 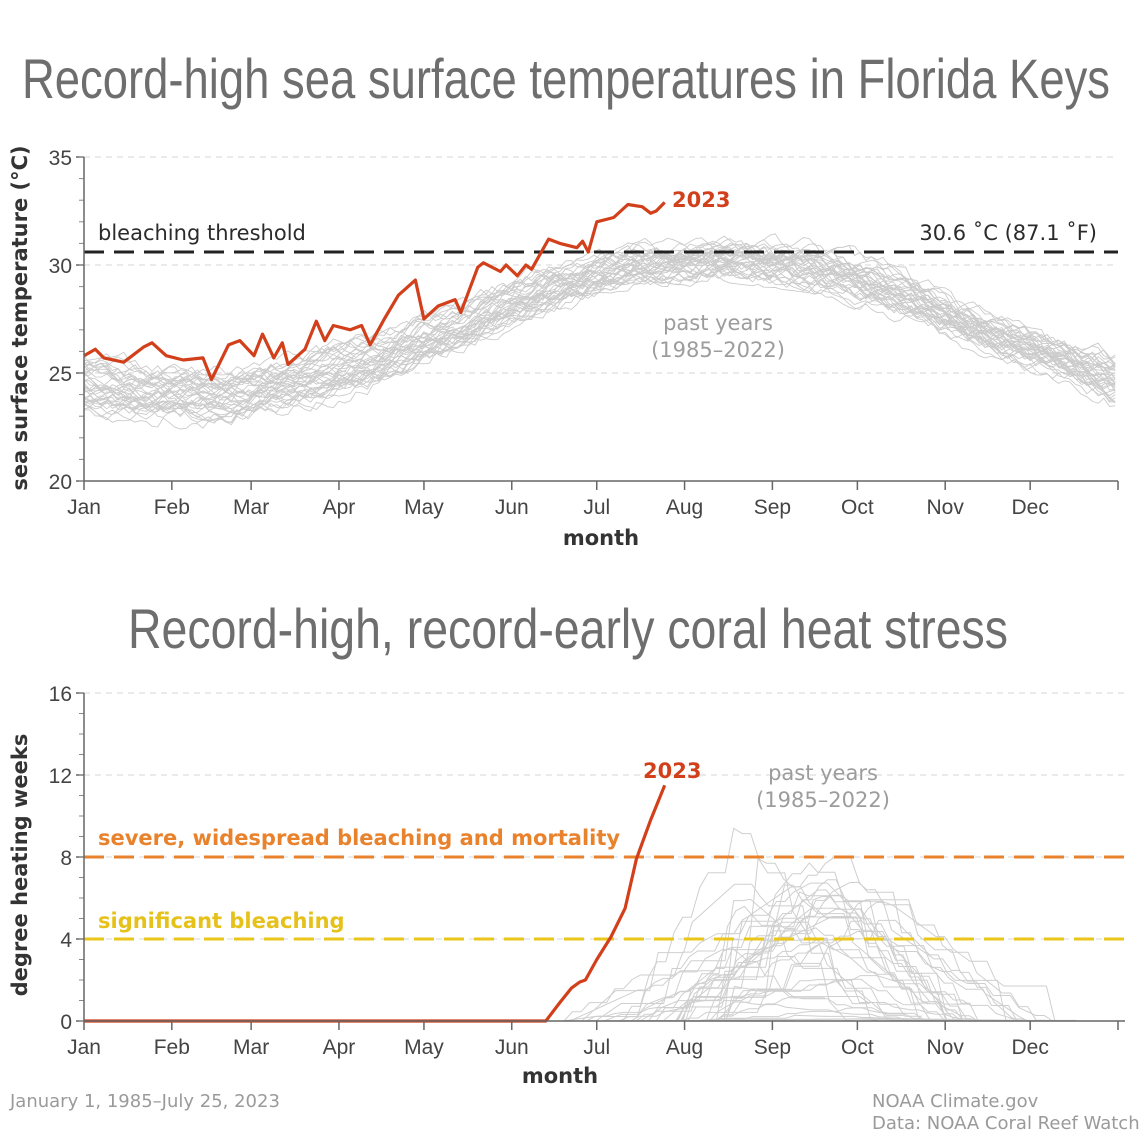 I want to click on y-axis-label: degree heating weeks, so click(x=20, y=865).